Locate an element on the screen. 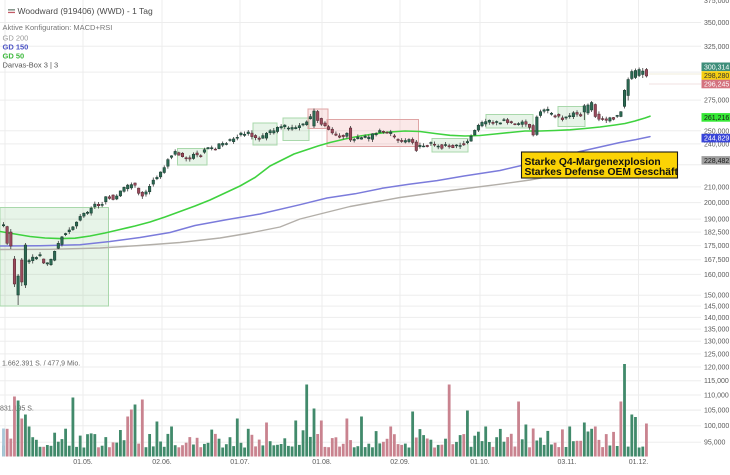 This screenshot has width=730, height=475. svg-text: GD 150 is located at coordinates (16, 47).